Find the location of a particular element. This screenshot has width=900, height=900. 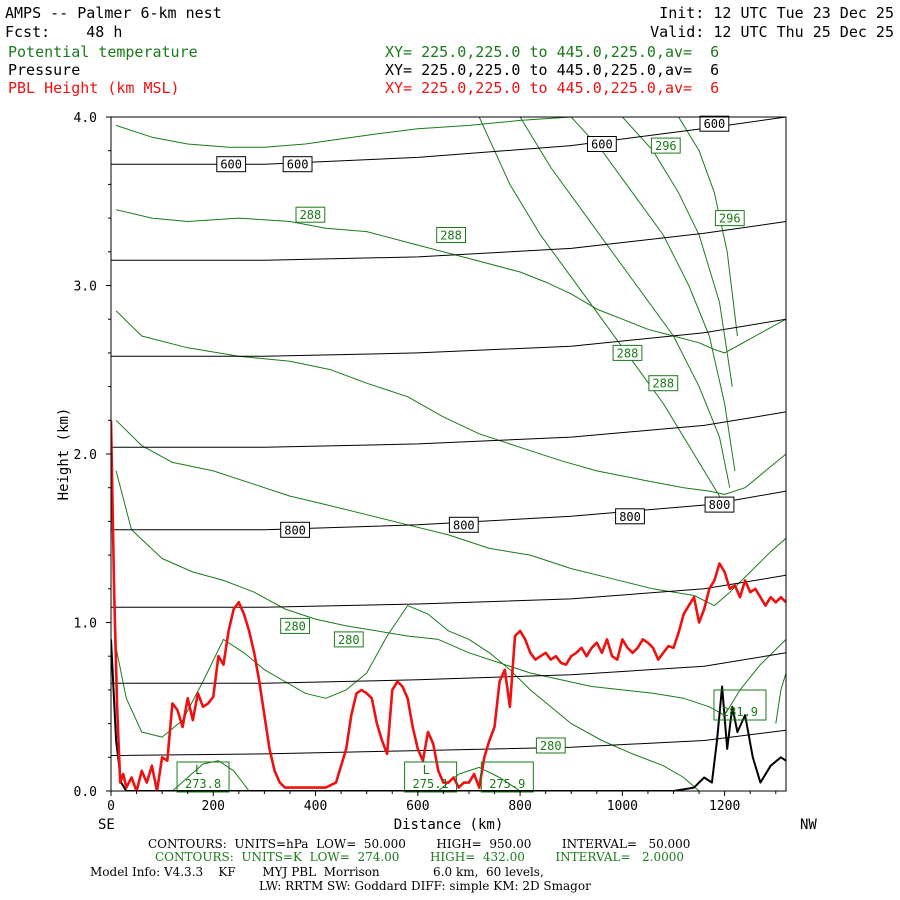

theta-label-6-box is located at coordinates (295, 625).